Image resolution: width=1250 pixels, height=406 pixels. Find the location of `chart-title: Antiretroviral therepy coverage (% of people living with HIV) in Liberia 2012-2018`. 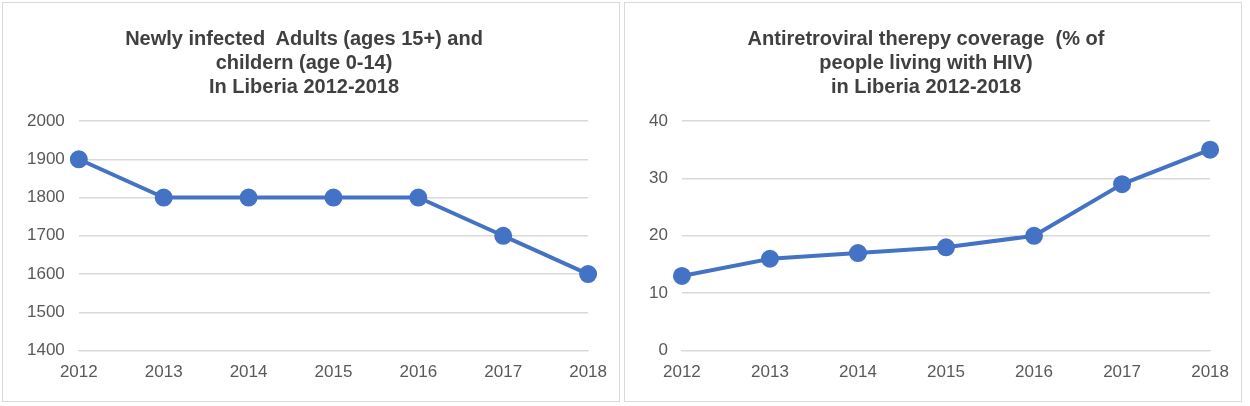

chart-title: Antiretroviral therepy coverage (% of people living with HIV) in Liberia 2012-2018 is located at coordinates (926, 61).